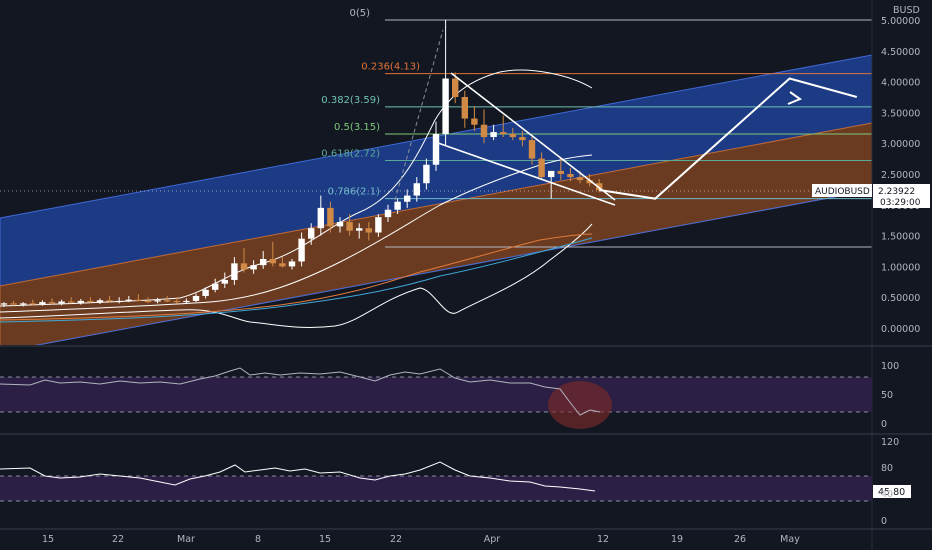 Image resolution: width=932 pixels, height=550 pixels. What do you see at coordinates (350, 100) in the screenshot?
I see `fib-level-label: 0.382(3.59)` at bounding box center [350, 100].